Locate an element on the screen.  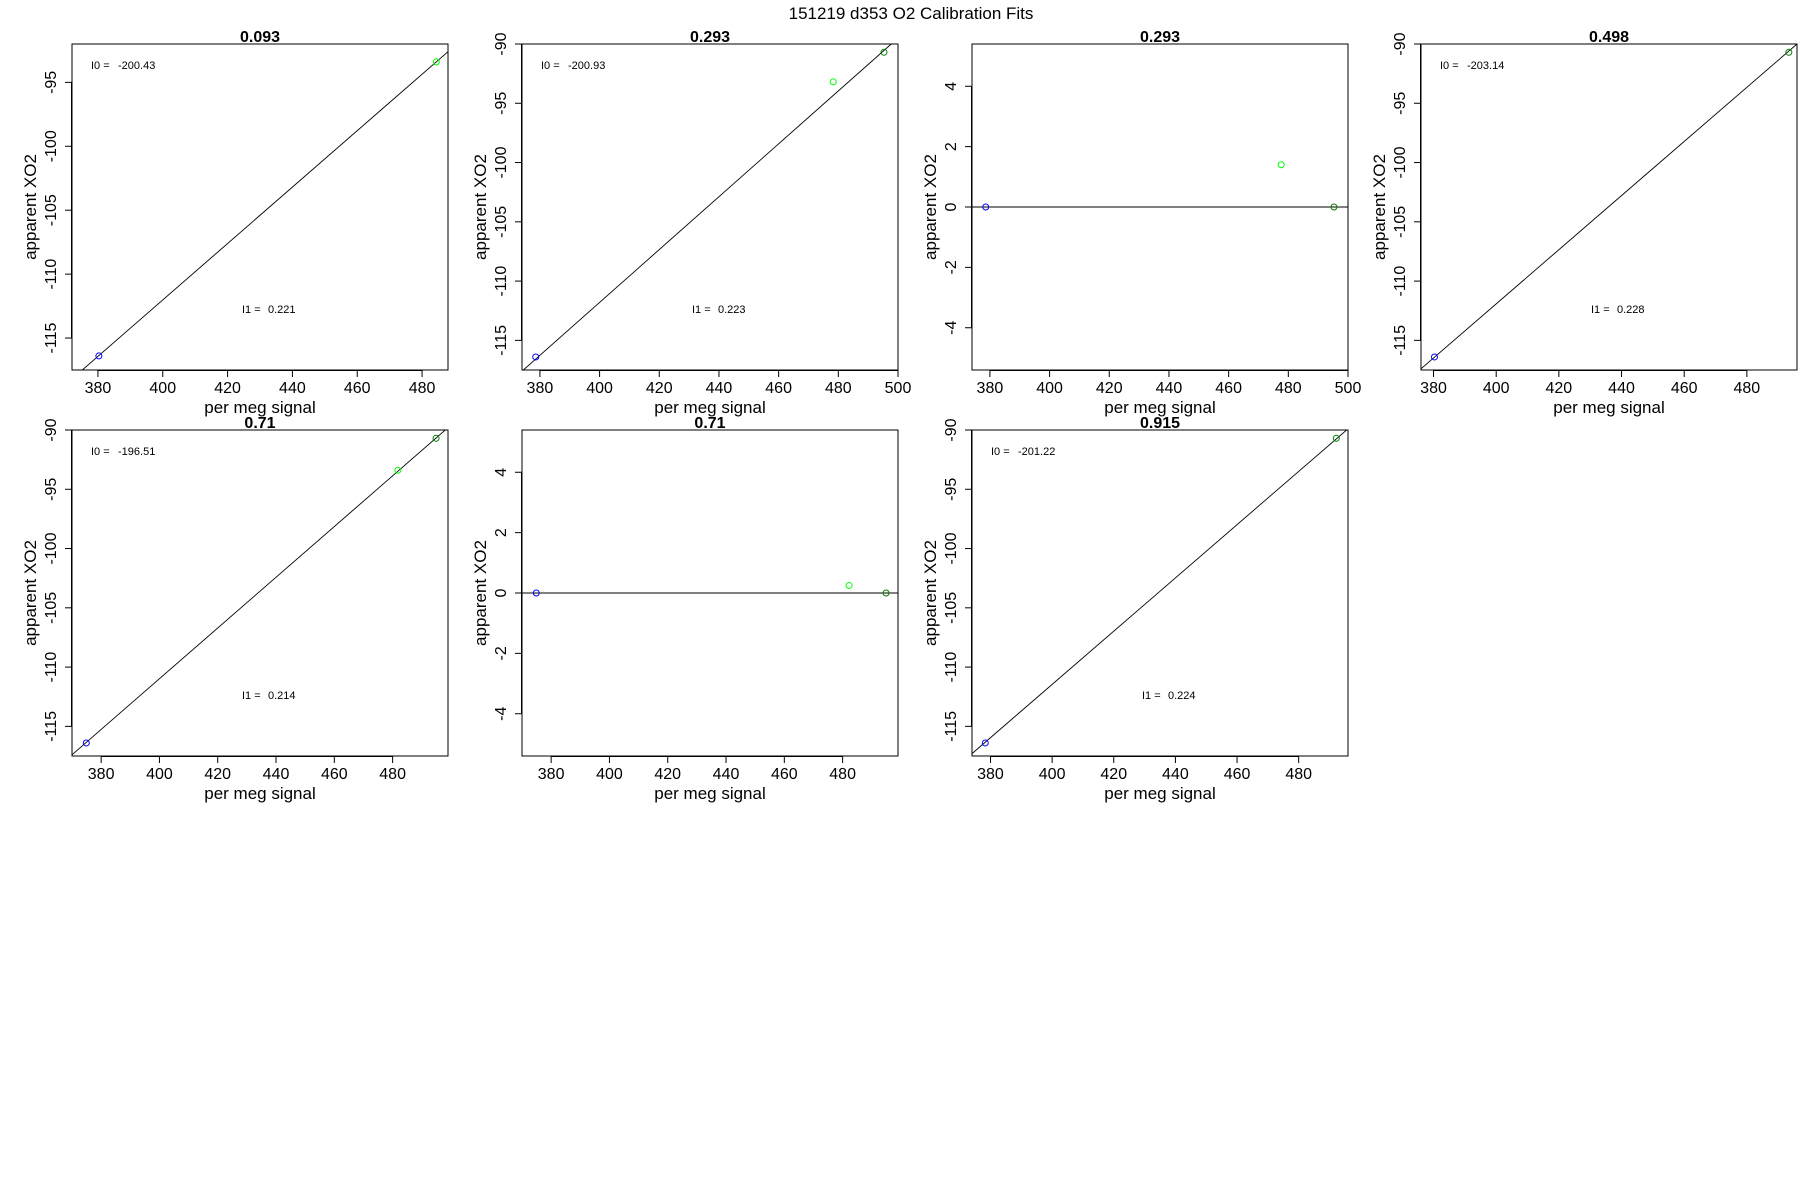
y-axis: -90 -95 -100 -105 -110 -115 is located at coordinates (957, 580).